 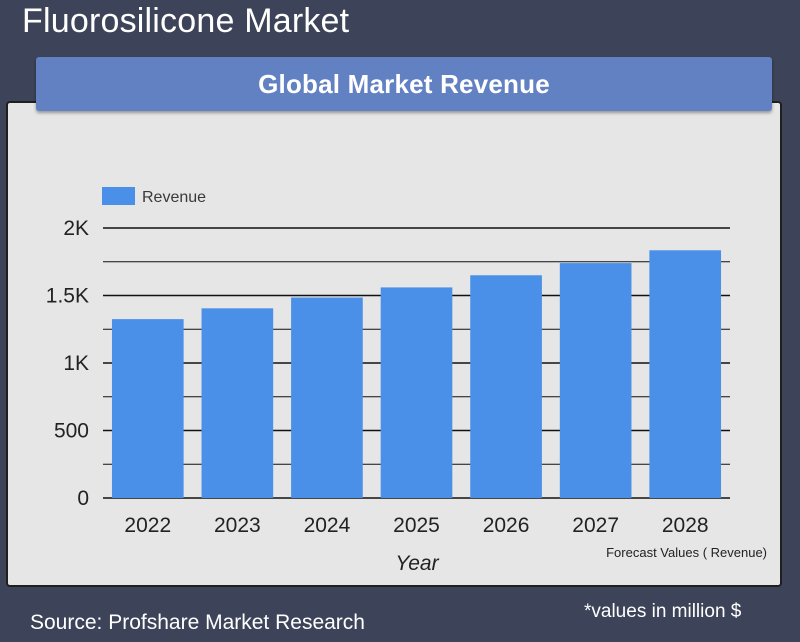 What do you see at coordinates (197, 622) in the screenshot?
I see `source-caption: Source: Profshare Market Research` at bounding box center [197, 622].